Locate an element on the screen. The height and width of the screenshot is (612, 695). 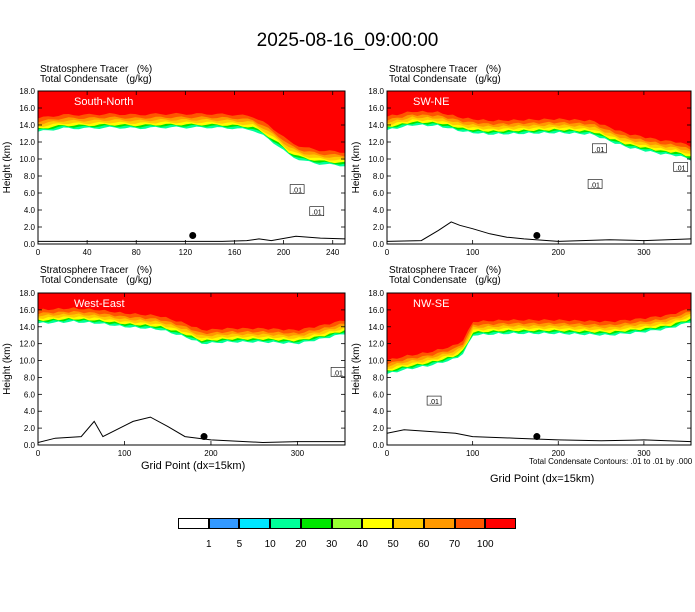
colorbar-label: 30 is located at coordinates (332, 544).